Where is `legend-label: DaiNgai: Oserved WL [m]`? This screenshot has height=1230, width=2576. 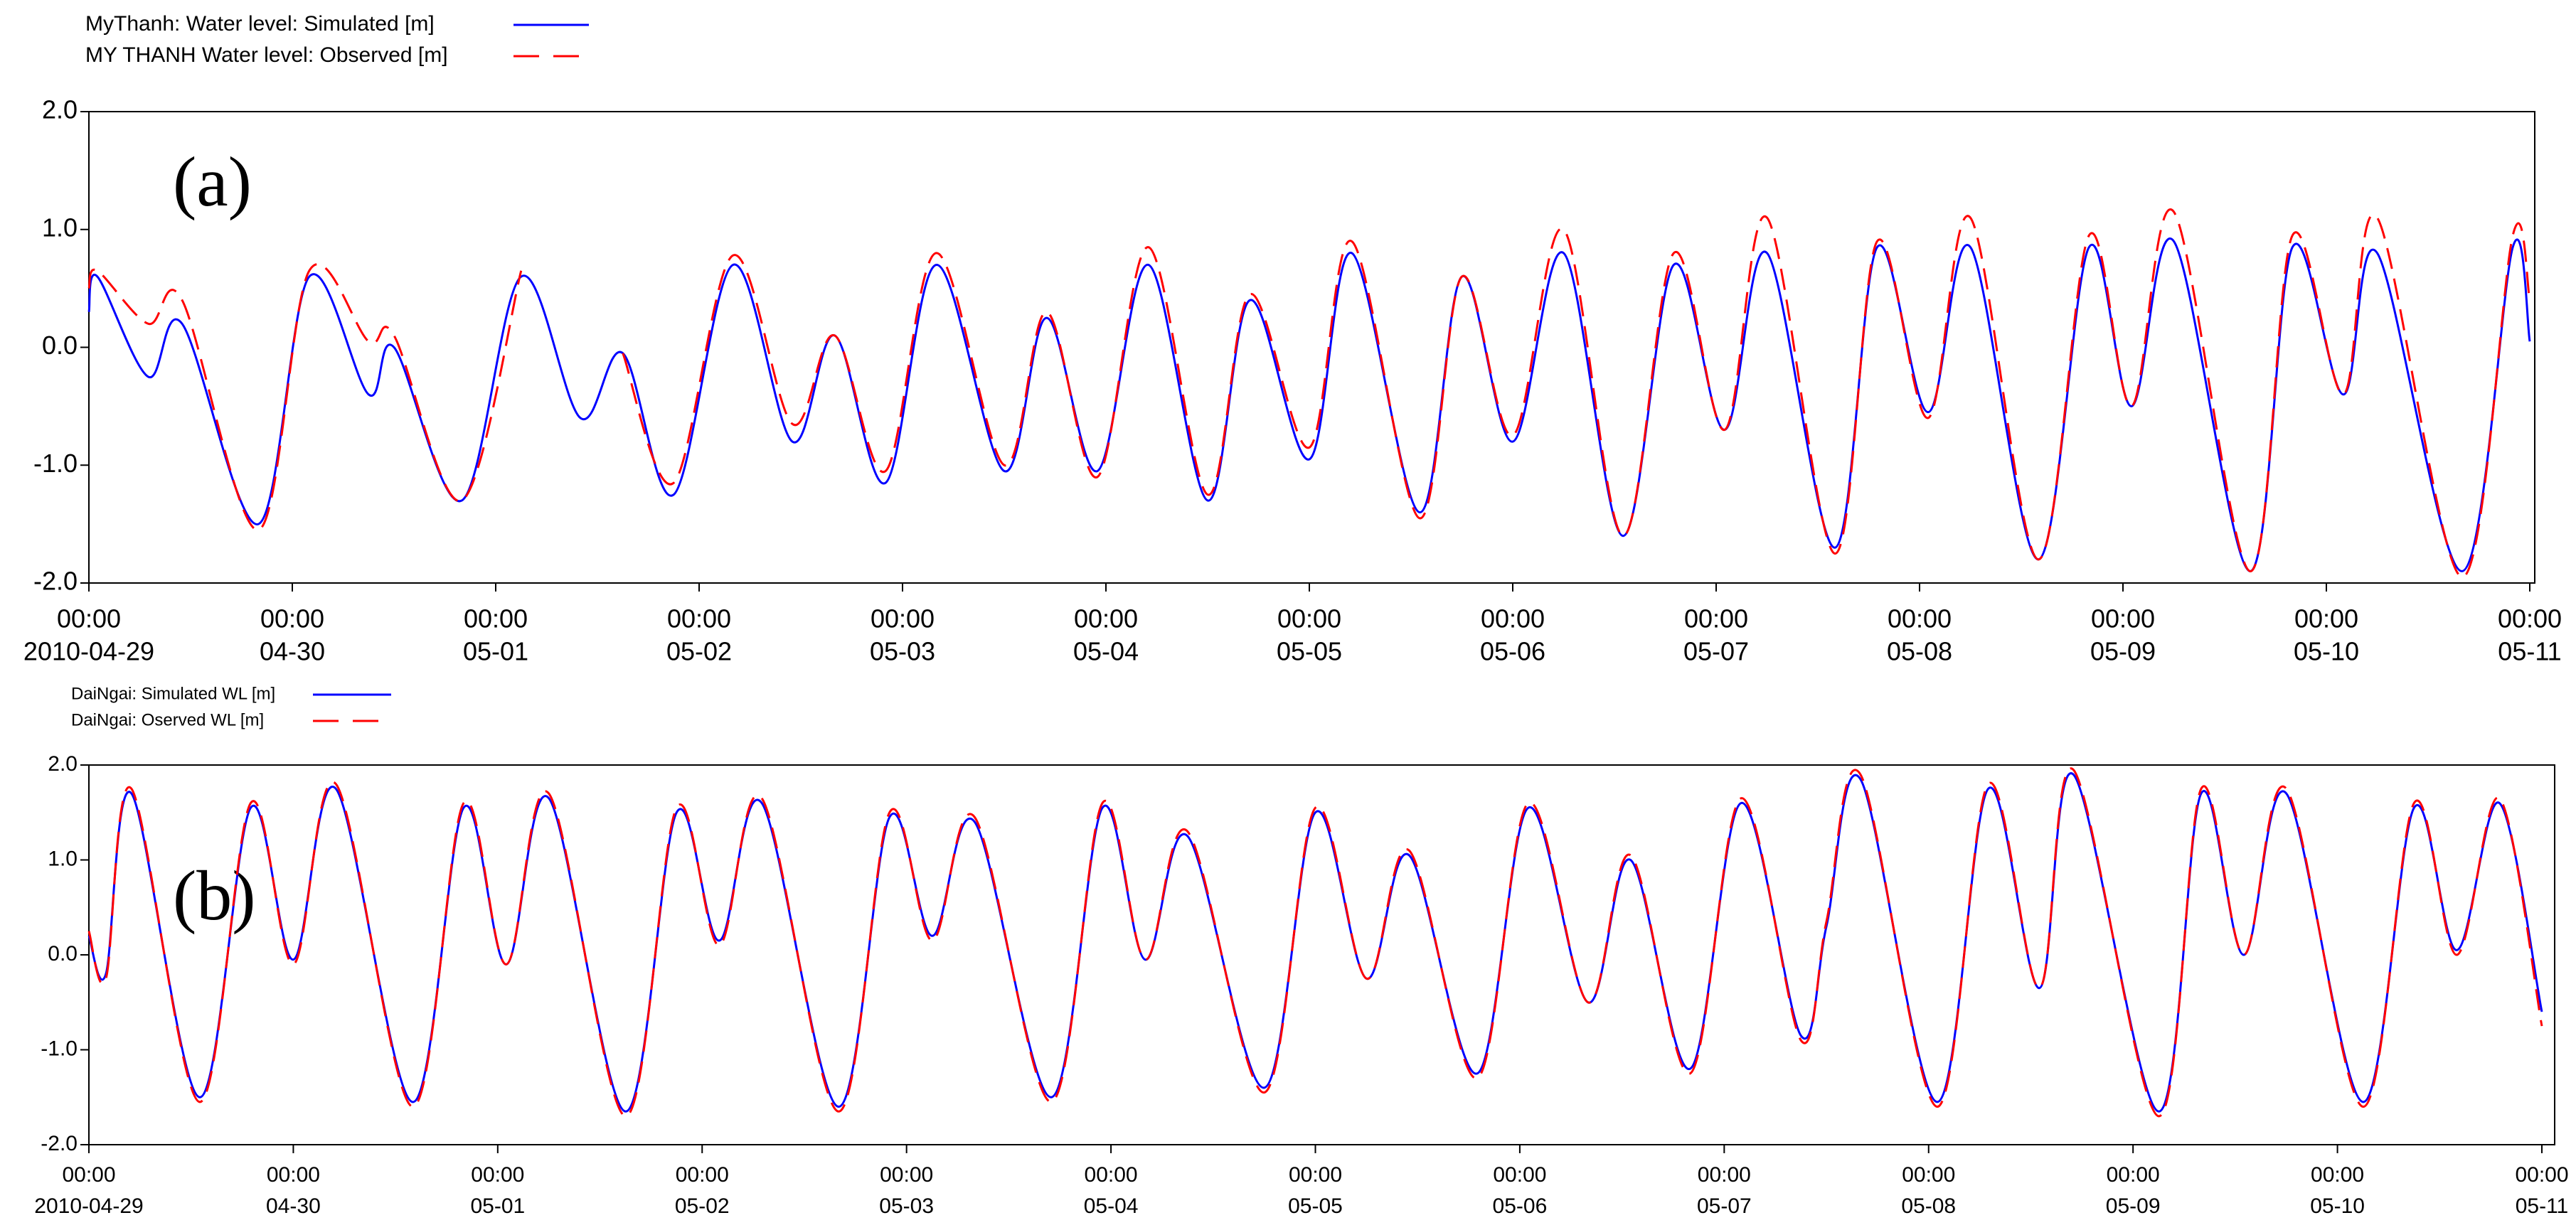 legend-label: DaiNgai: Oserved WL [m] is located at coordinates (167, 719).